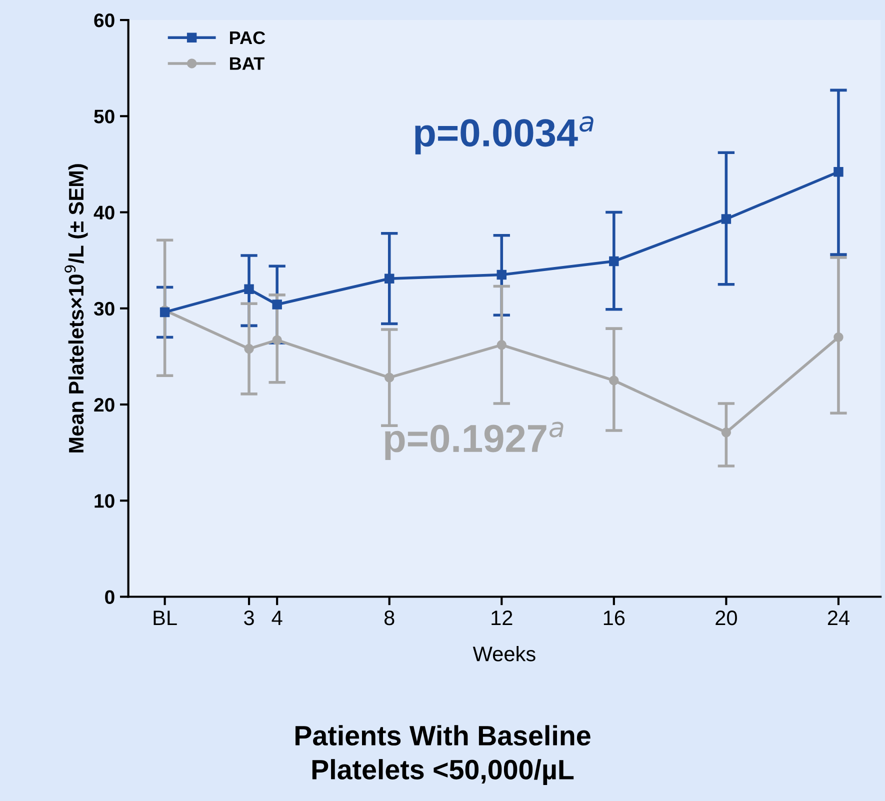 The width and height of the screenshot is (885, 801). I want to click on annotation: p=0.1927$^{a}$, so click(474, 441).